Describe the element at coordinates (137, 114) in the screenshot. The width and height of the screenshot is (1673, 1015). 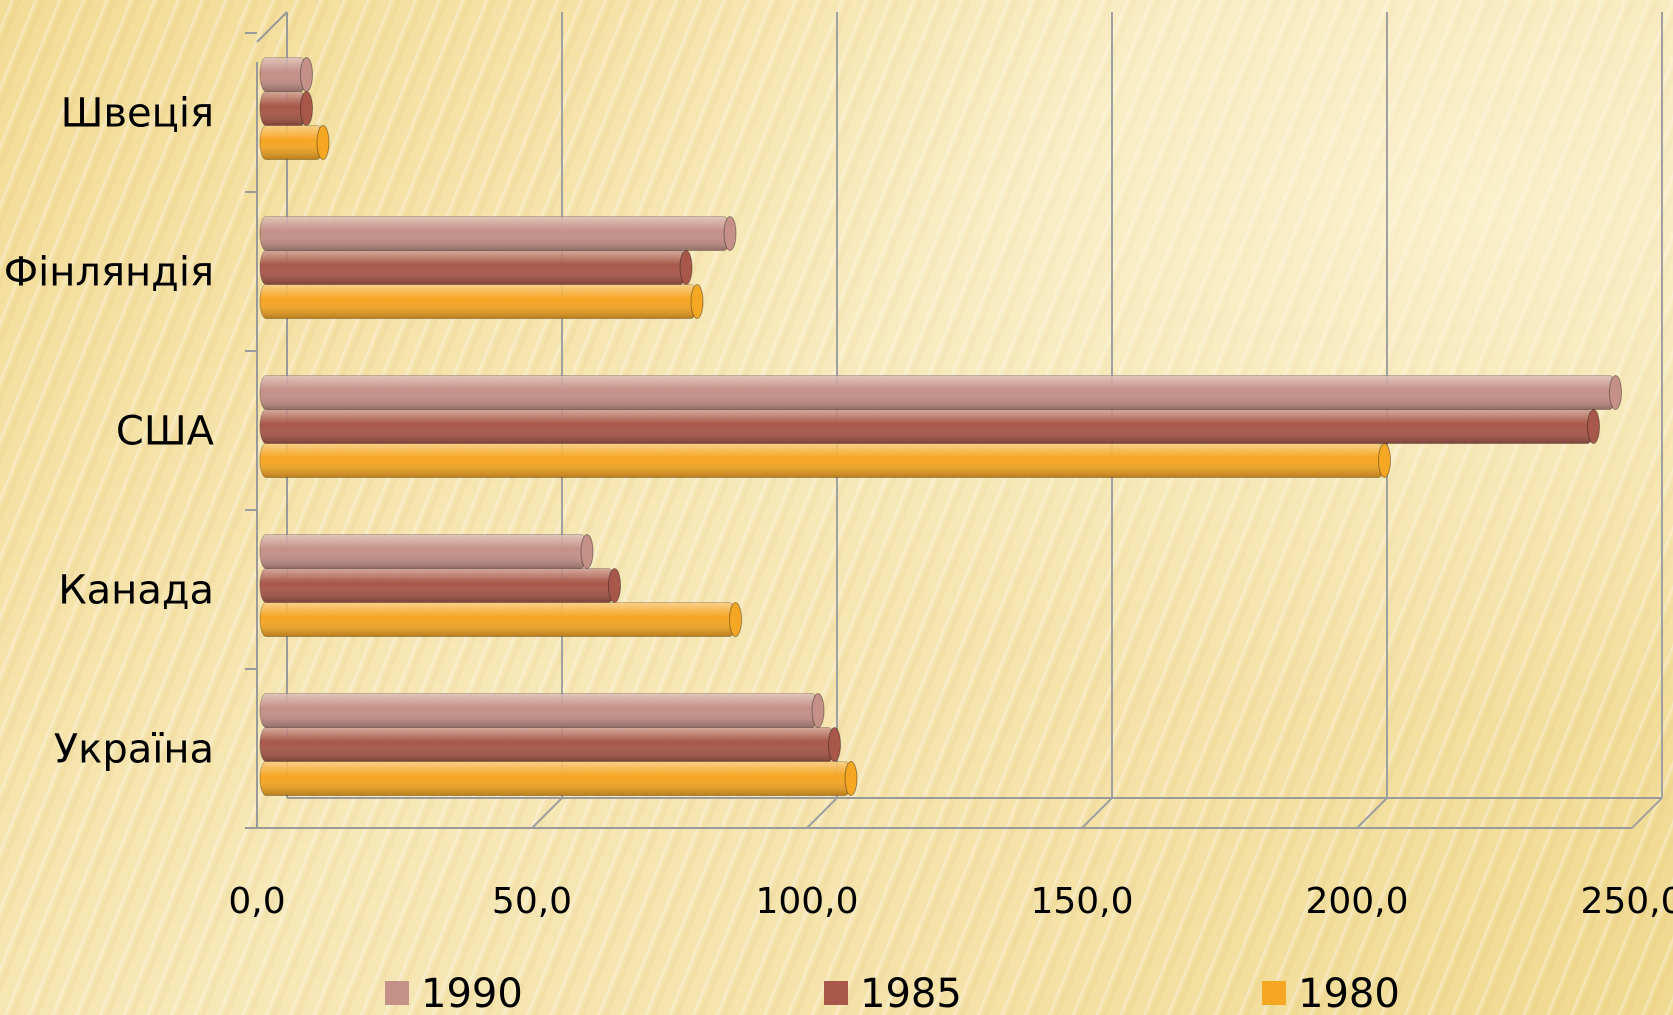
I see `category-label: Швеція` at that location.